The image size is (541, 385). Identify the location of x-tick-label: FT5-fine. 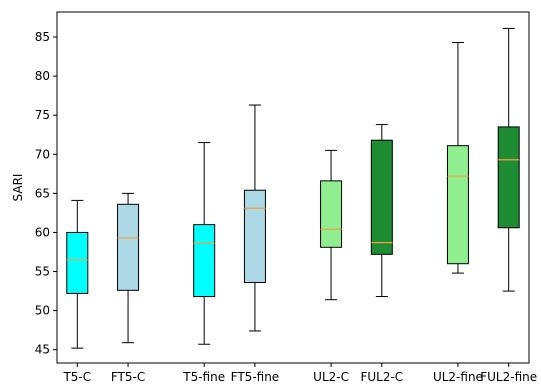
(255, 377).